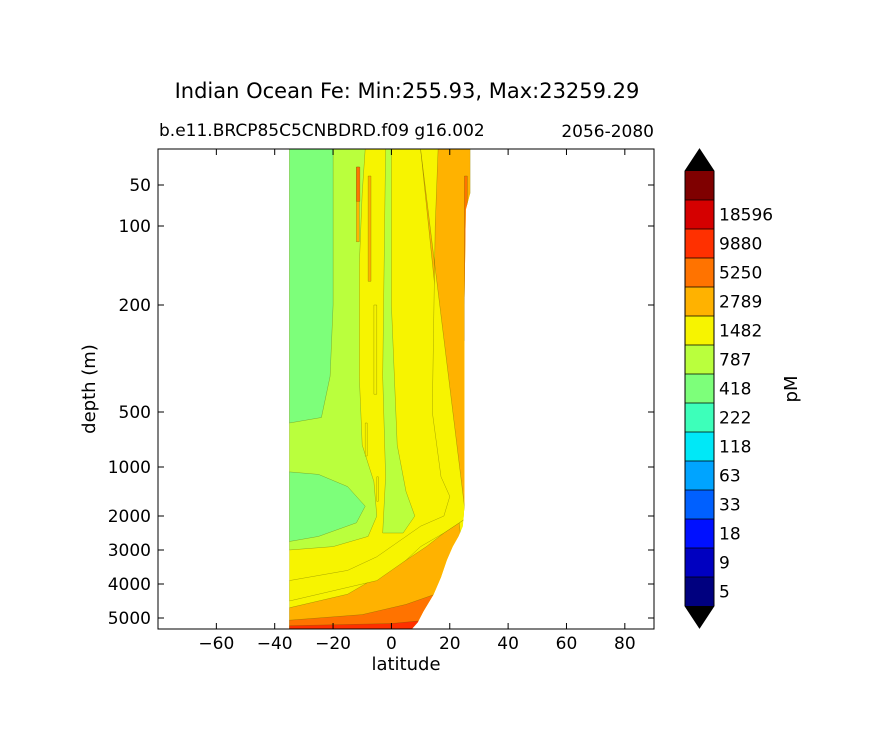 The height and width of the screenshot is (750, 883). I want to click on y-tick-label: 5000, so click(129, 619).